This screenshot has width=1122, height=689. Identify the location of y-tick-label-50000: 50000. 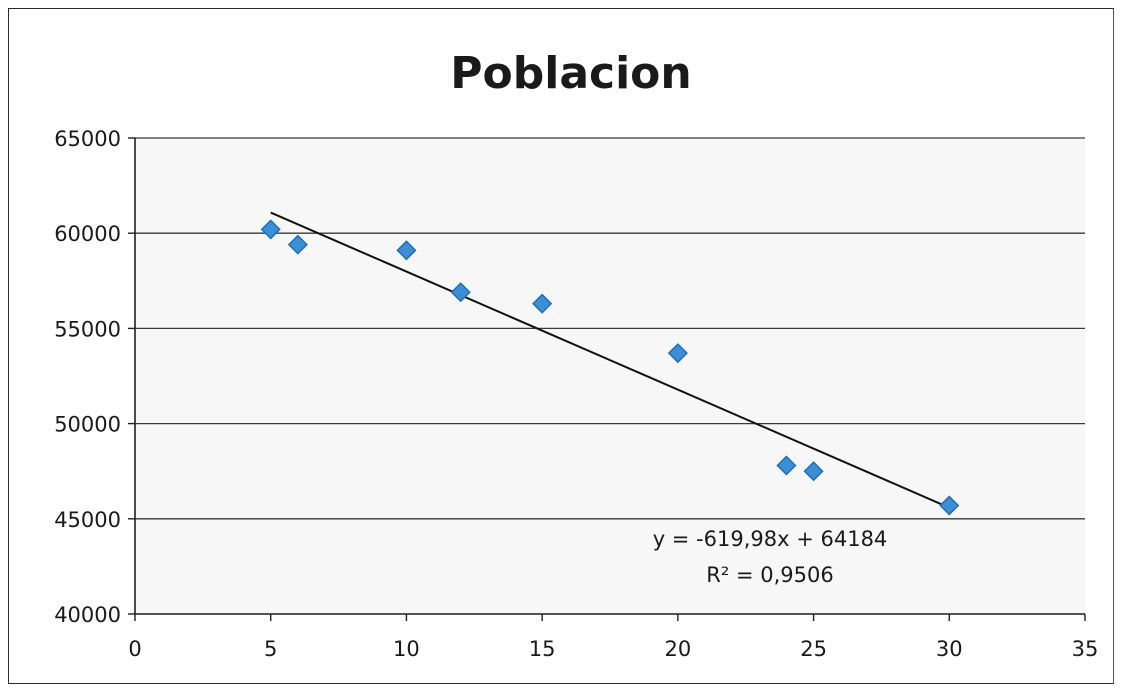
(87, 425).